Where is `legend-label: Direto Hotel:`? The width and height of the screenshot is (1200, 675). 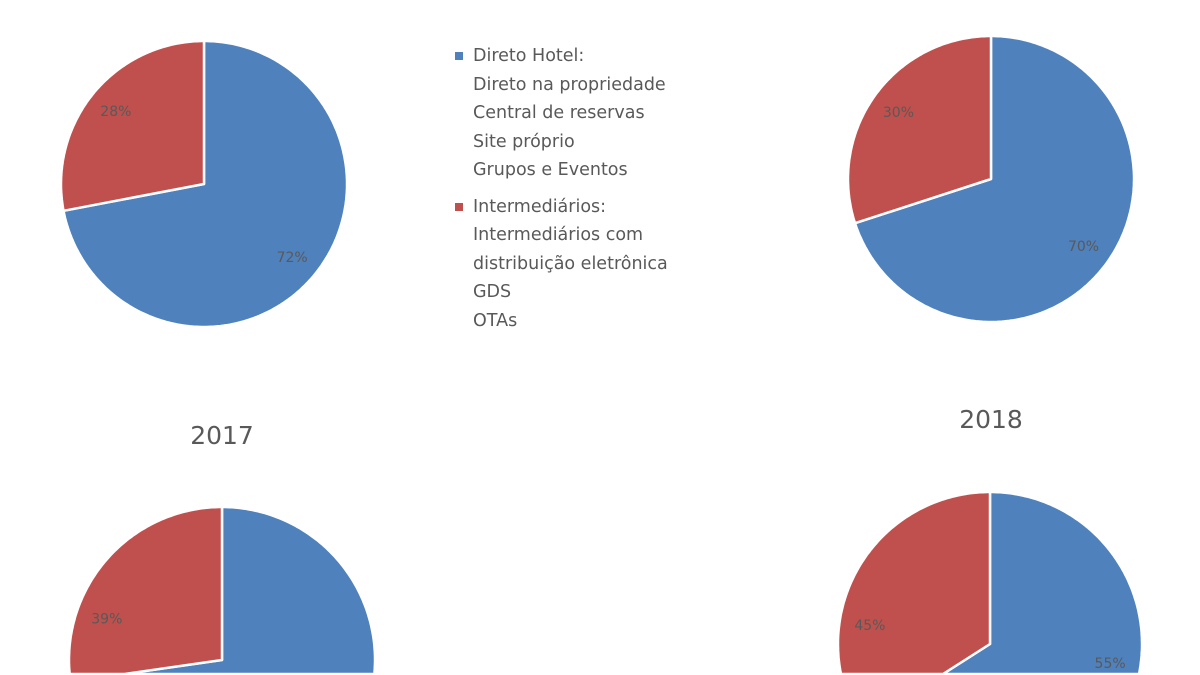 legend-label: Direto Hotel: is located at coordinates (529, 56).